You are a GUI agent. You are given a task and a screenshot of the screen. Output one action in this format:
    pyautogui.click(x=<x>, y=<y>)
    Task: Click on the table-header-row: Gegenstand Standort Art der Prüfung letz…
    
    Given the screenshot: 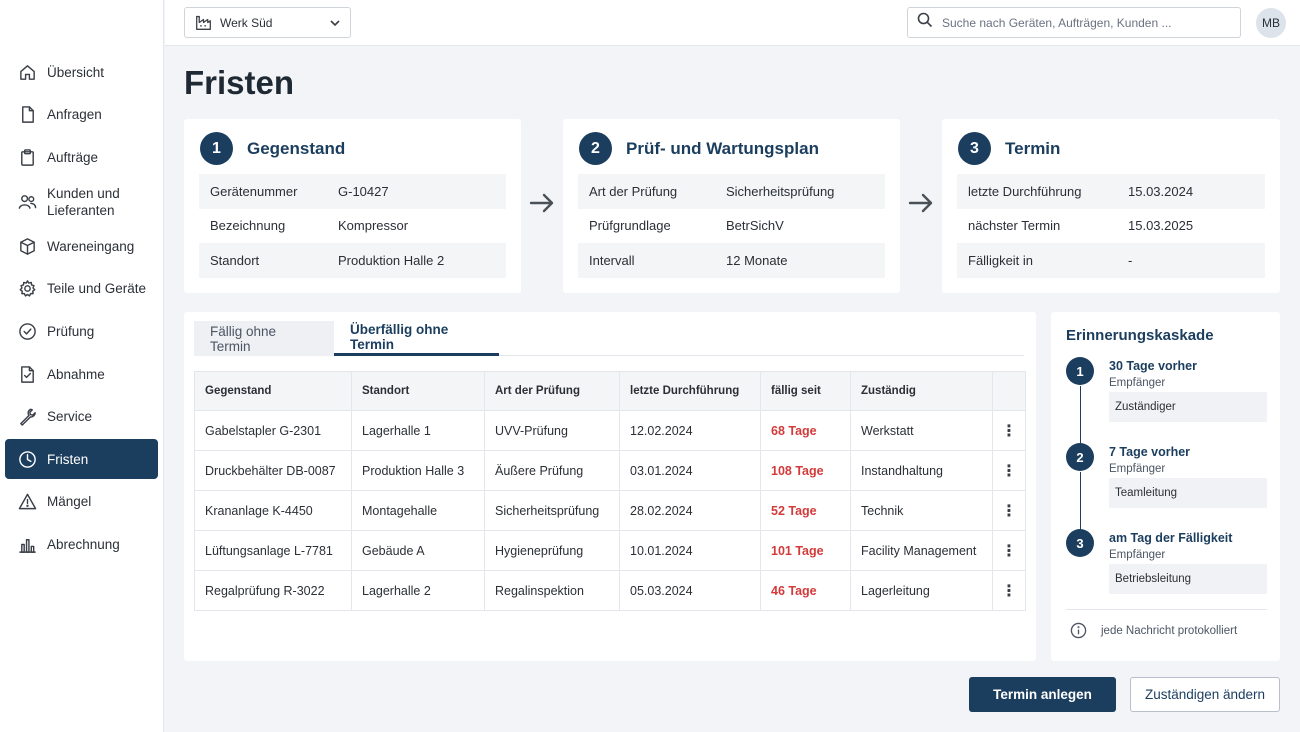 What is the action you would take?
    pyautogui.click(x=610, y=391)
    